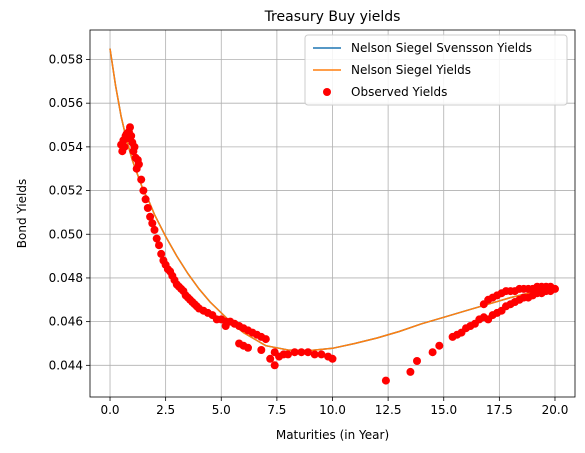 The image size is (585, 453). I want to click on legend-label-0: Nelson Siegel Svensson Yields, so click(441, 48).